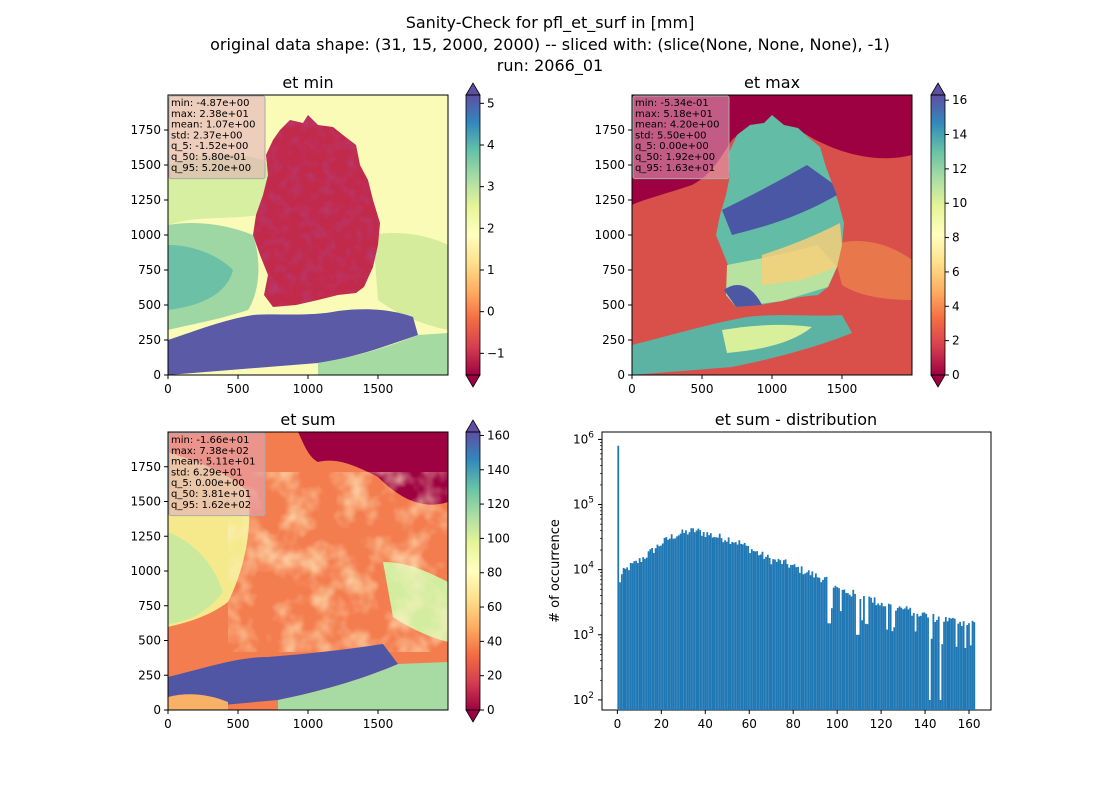  Describe the element at coordinates (491, 710) in the screenshot. I see `colorbar-tick-label: 0` at that location.